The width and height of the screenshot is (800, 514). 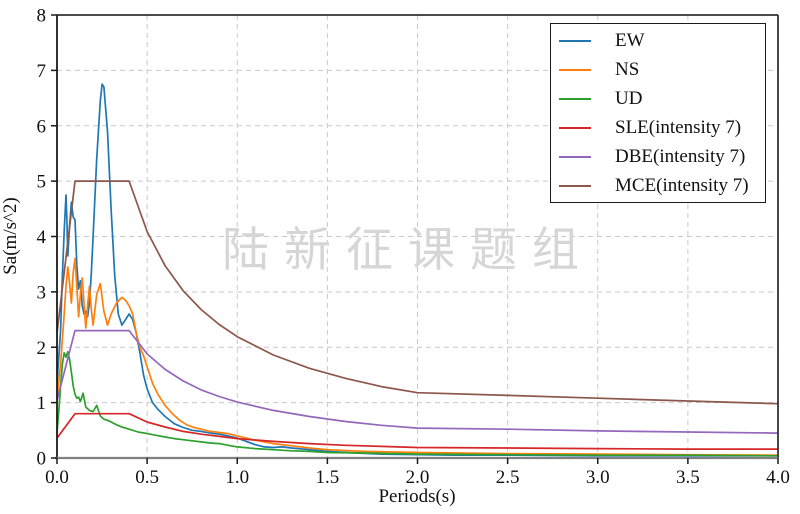 What do you see at coordinates (629, 98) in the screenshot?
I see `legend-label: UD` at bounding box center [629, 98].